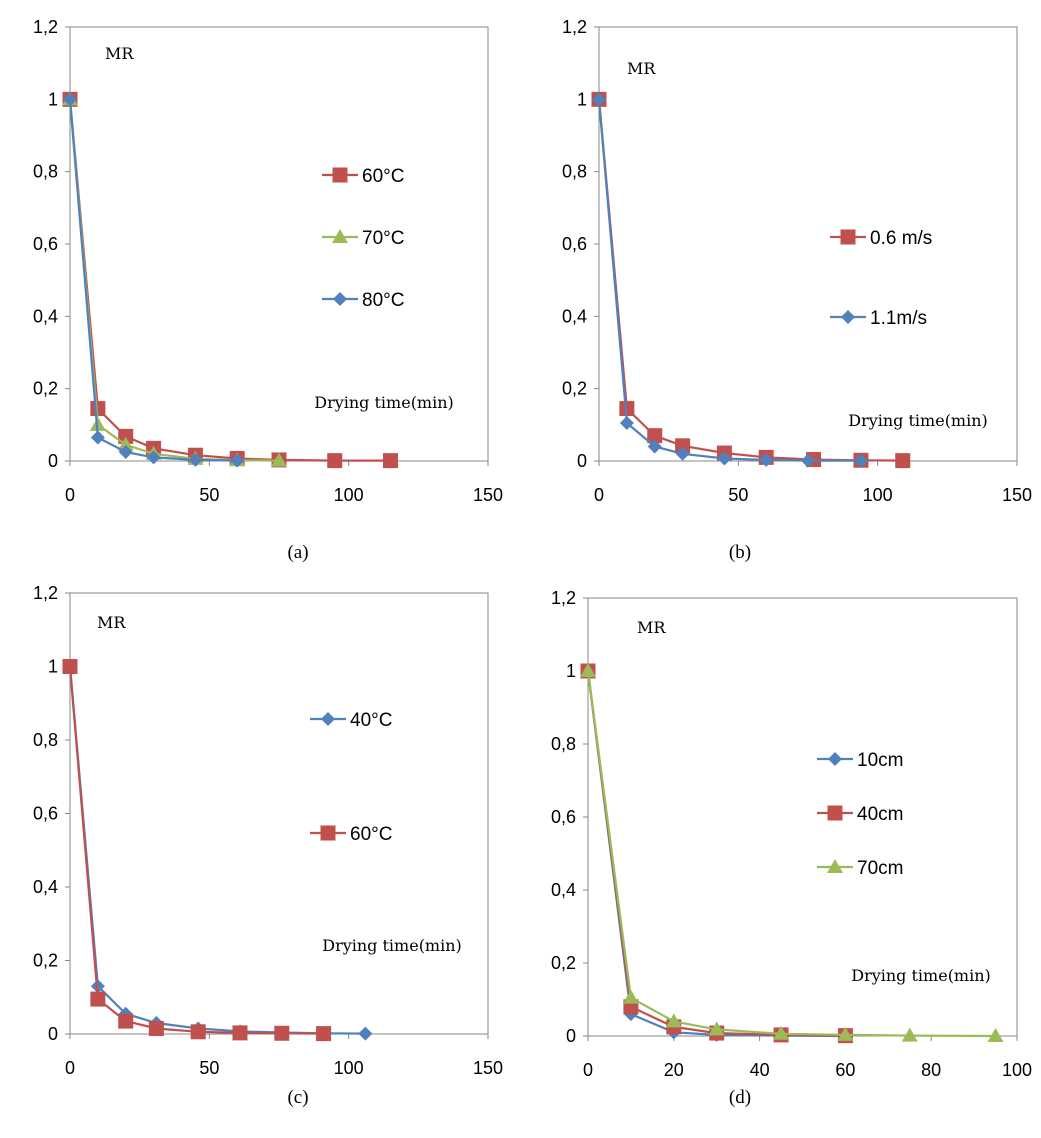 Image resolution: width=1041 pixels, height=1138 pixels. What do you see at coordinates (674, 1070) in the screenshot?
I see `x-tick-label: 20` at bounding box center [674, 1070].